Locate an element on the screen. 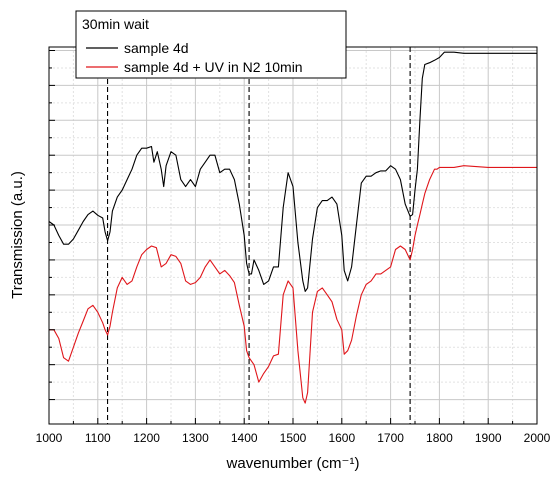 This screenshot has width=551, height=478. legend-title: 30min wait is located at coordinates (115, 24).